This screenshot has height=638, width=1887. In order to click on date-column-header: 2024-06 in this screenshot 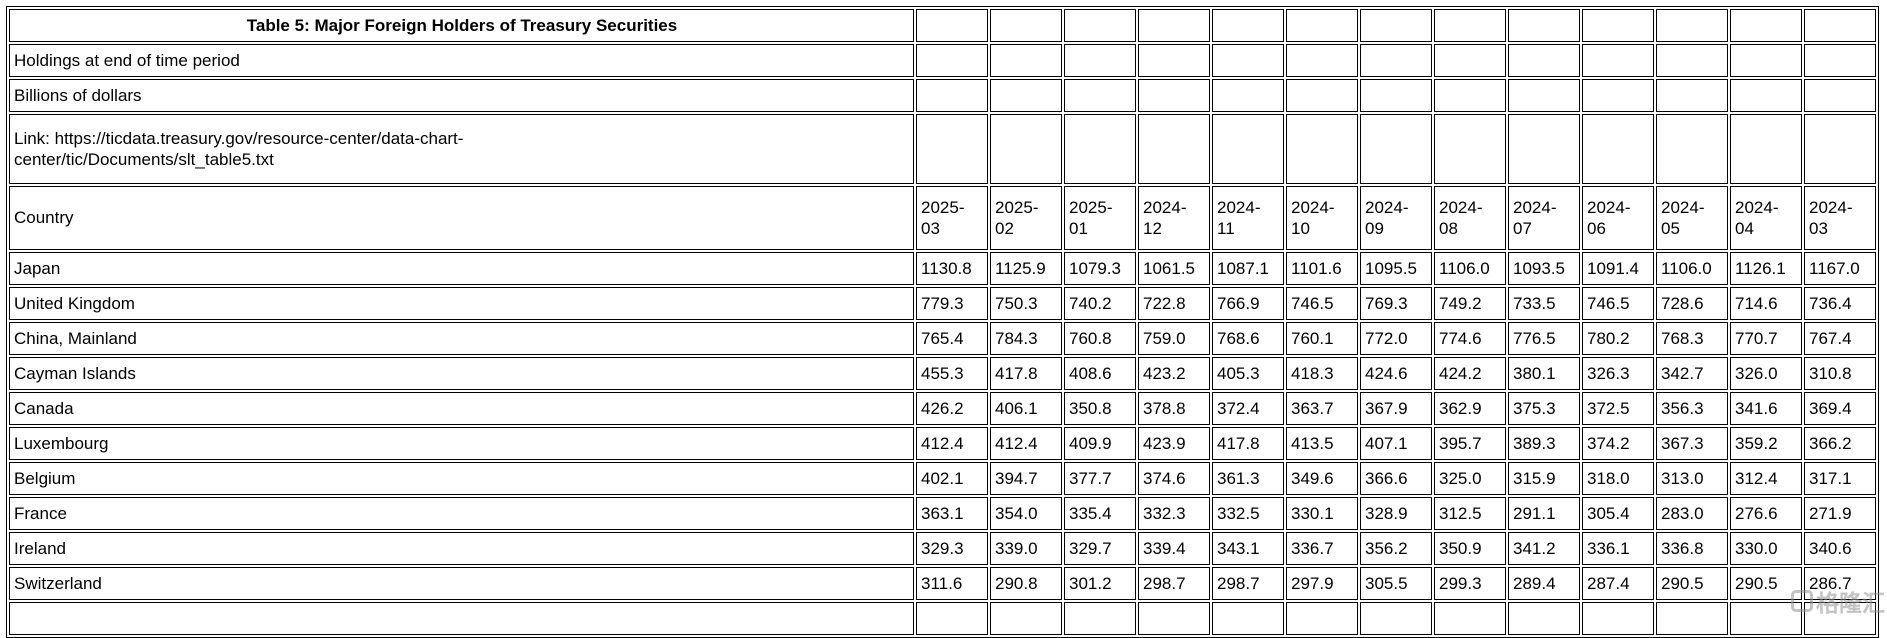, I will do `click(1618, 218)`.